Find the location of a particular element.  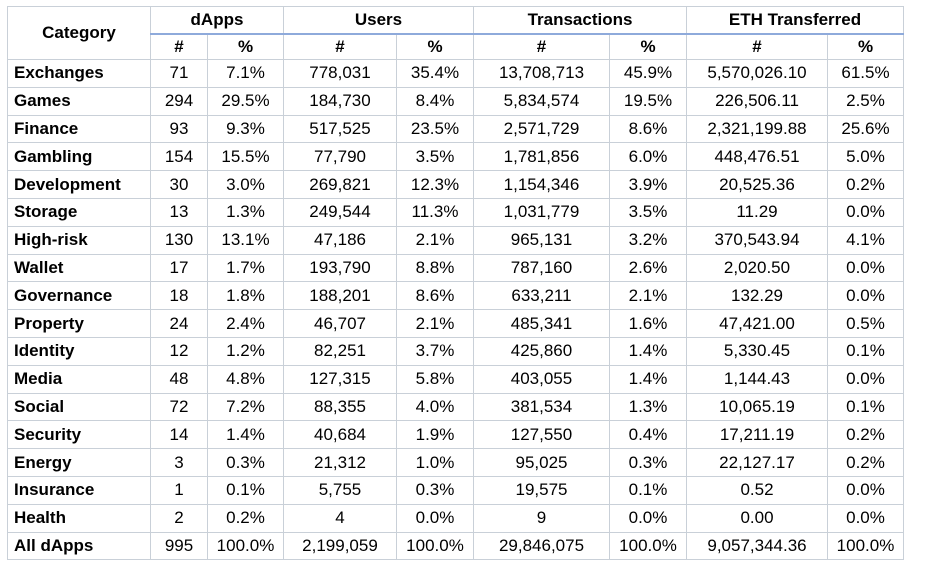

cell-transactions-count: 2,571,729 is located at coordinates (541, 129).